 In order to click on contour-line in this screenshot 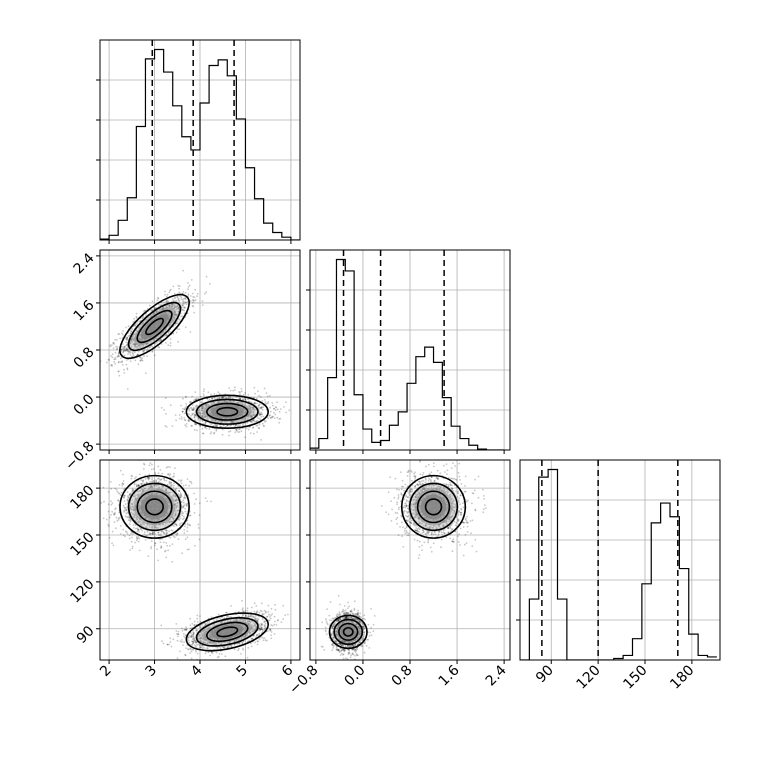, I will do `click(227, 411)`.